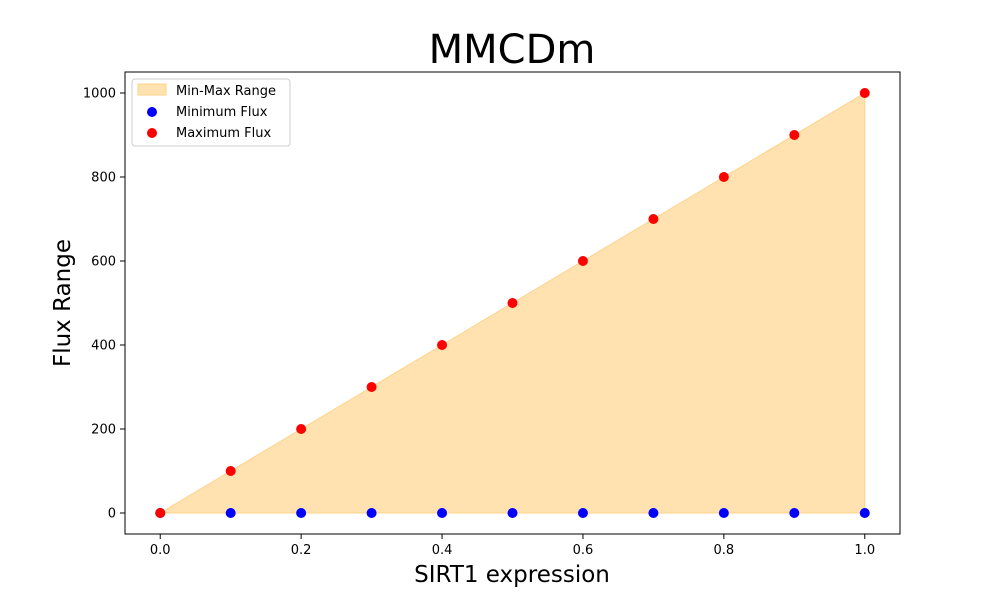 The image size is (1000, 600). What do you see at coordinates (112, 514) in the screenshot?
I see `y-tick-label: 0` at bounding box center [112, 514].